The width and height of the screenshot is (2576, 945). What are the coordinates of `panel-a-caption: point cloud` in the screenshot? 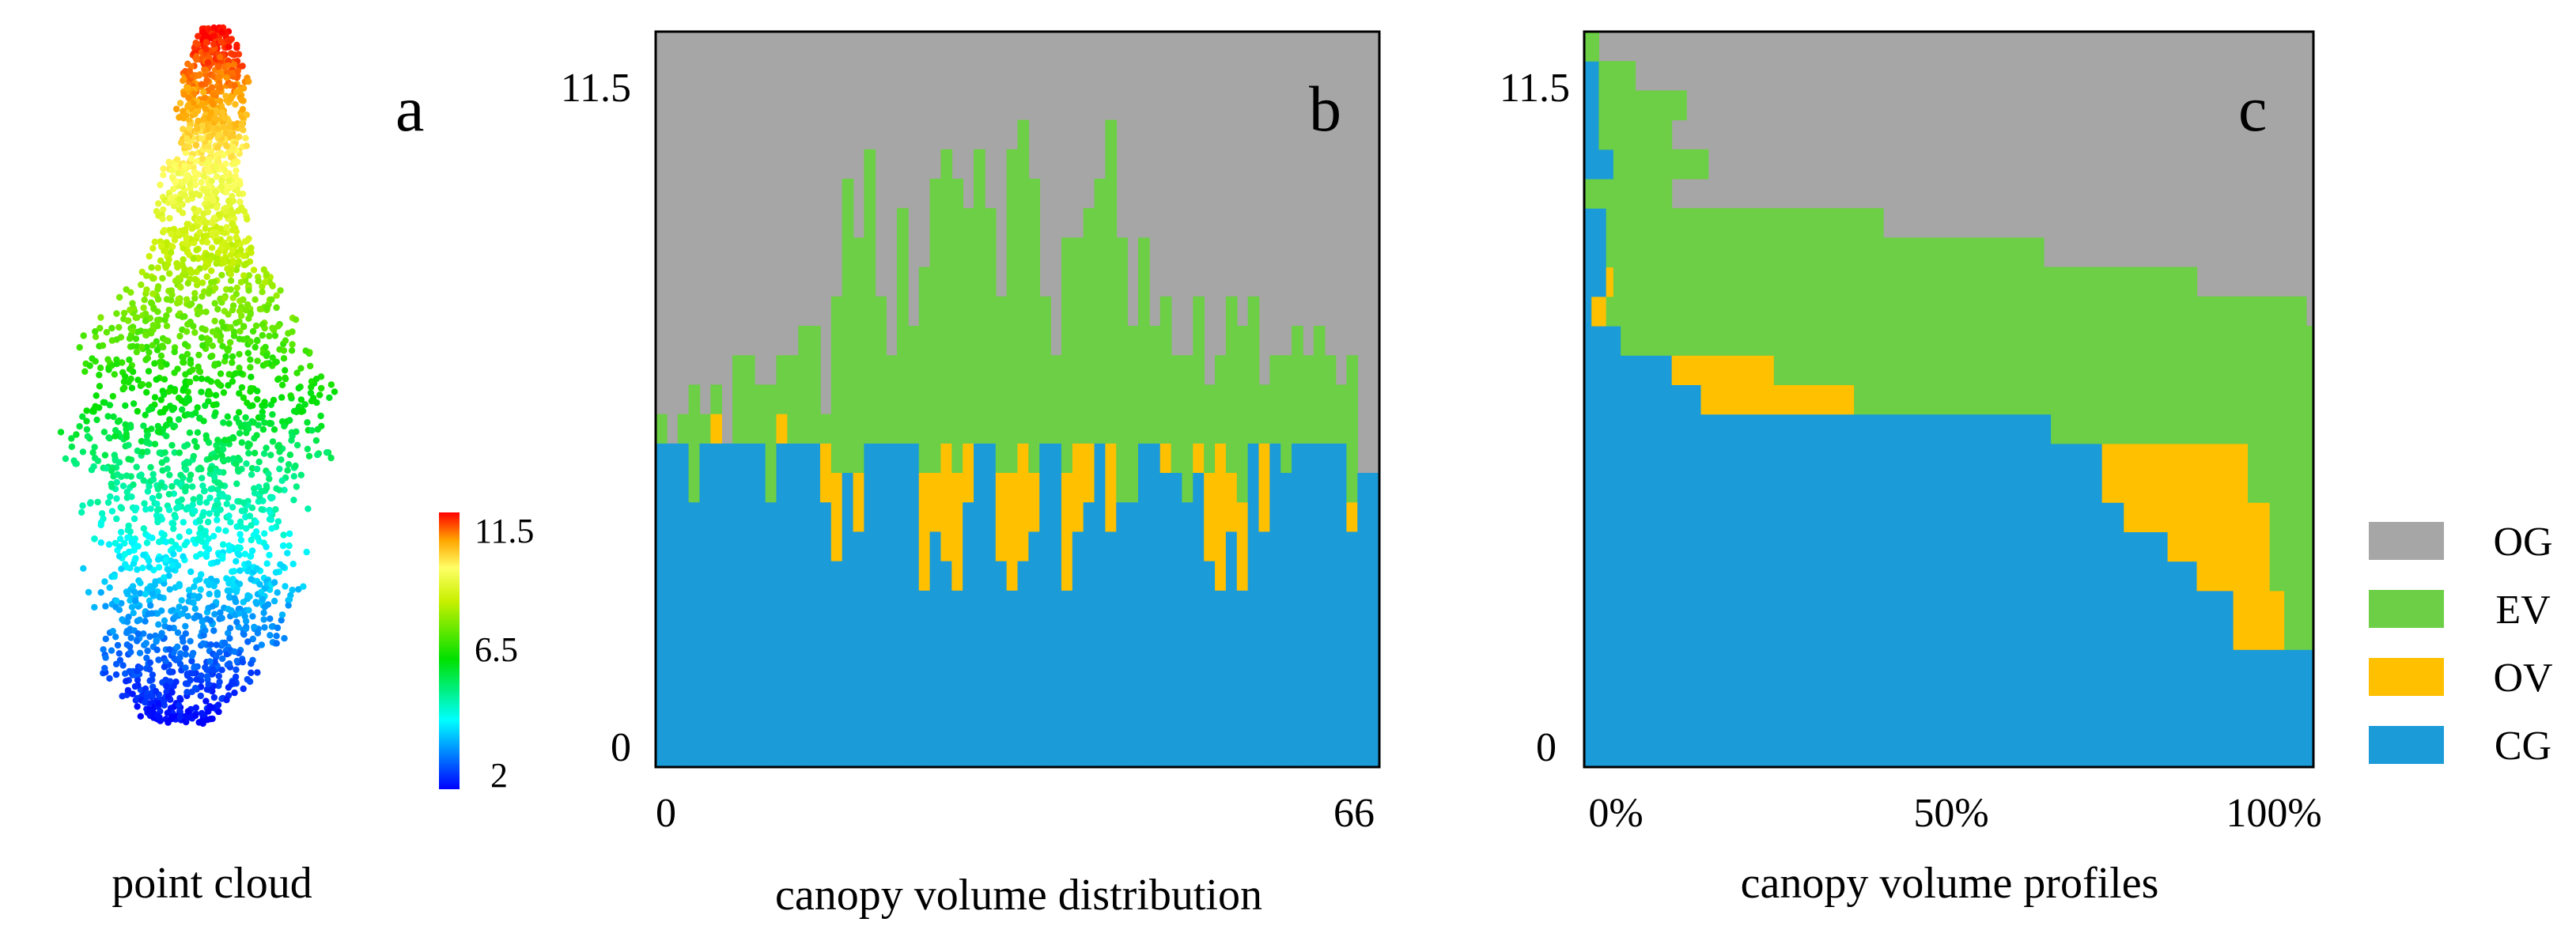 It's located at (212, 884).